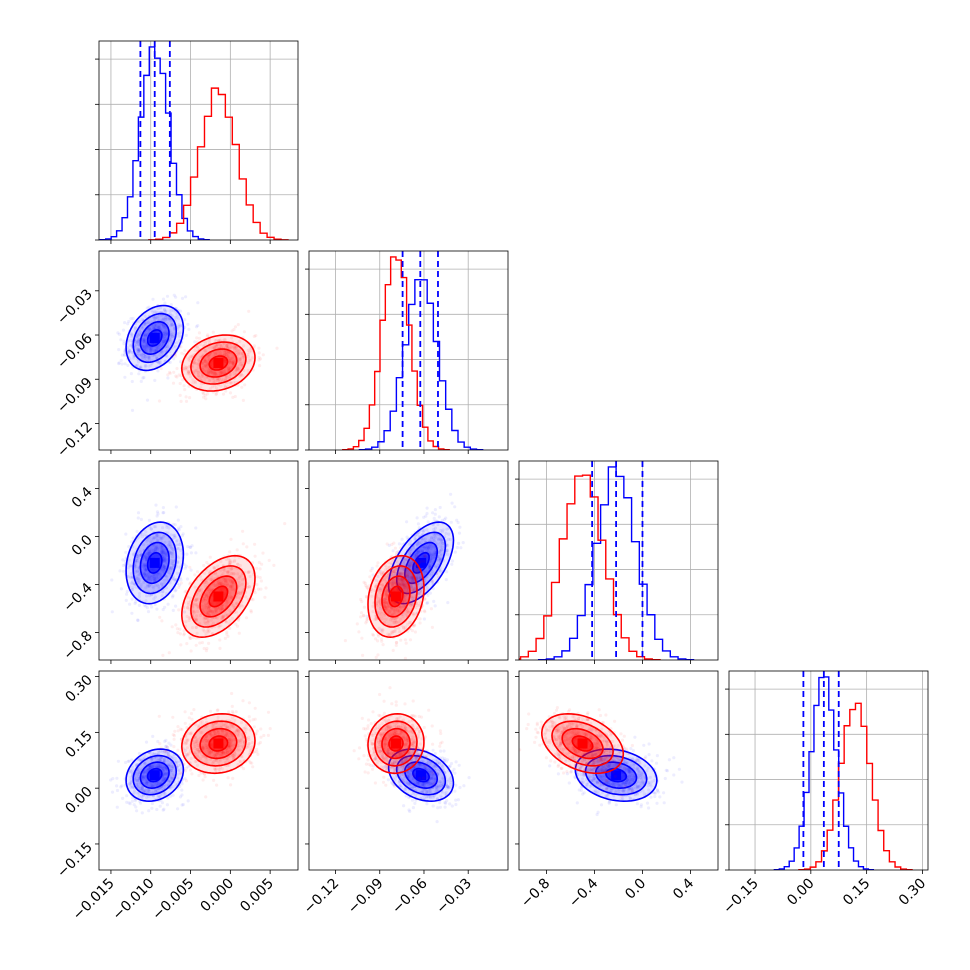 The image size is (970, 970). I want to click on y-tick-label: 0.0, so click(82, 545).